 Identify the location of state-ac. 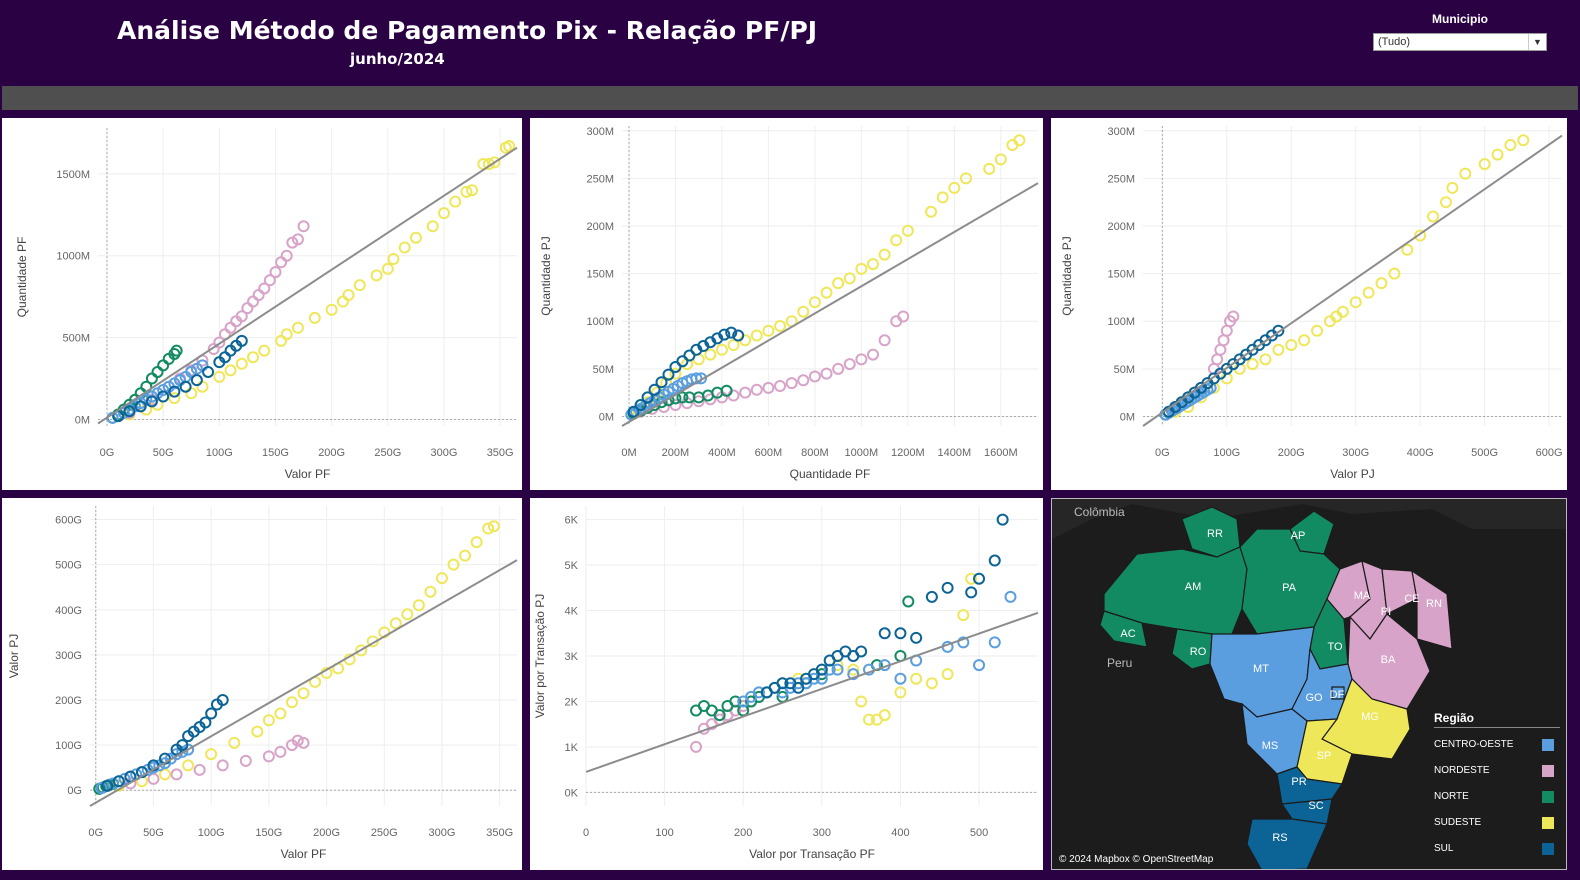
(1123, 629).